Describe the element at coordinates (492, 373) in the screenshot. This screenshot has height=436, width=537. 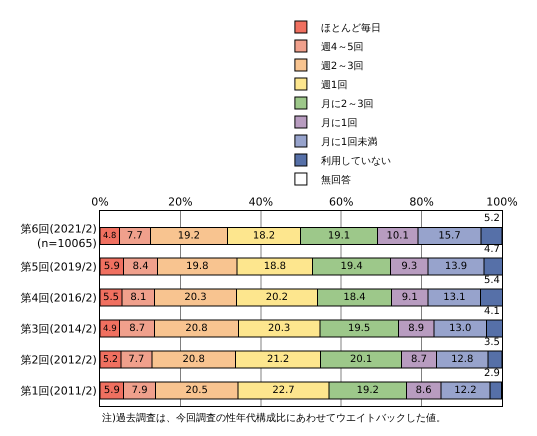
I see `data-label: 2.9` at that location.